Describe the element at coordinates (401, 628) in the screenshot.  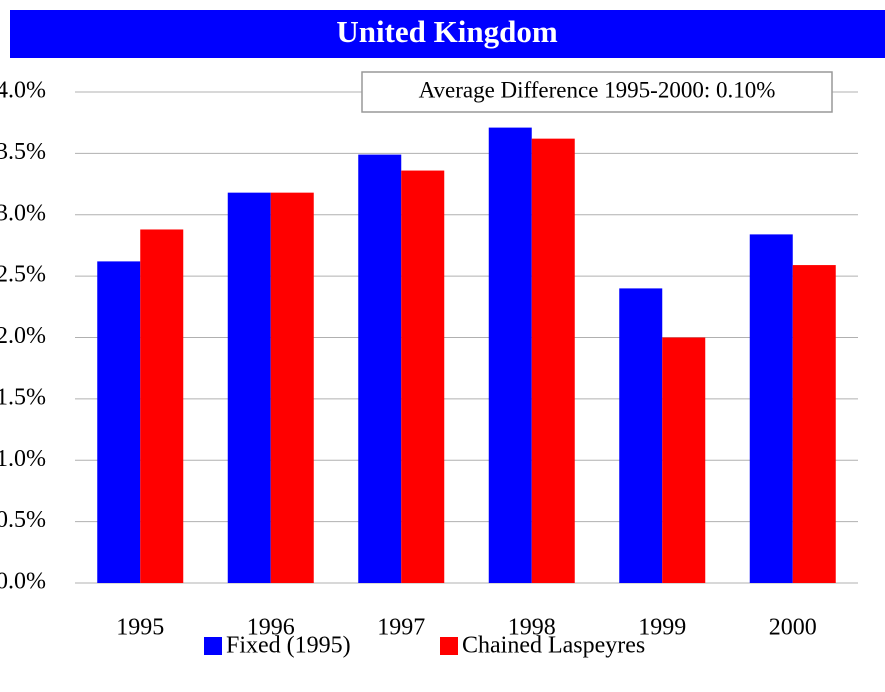
I see `x-tick-label: 1997` at that location.